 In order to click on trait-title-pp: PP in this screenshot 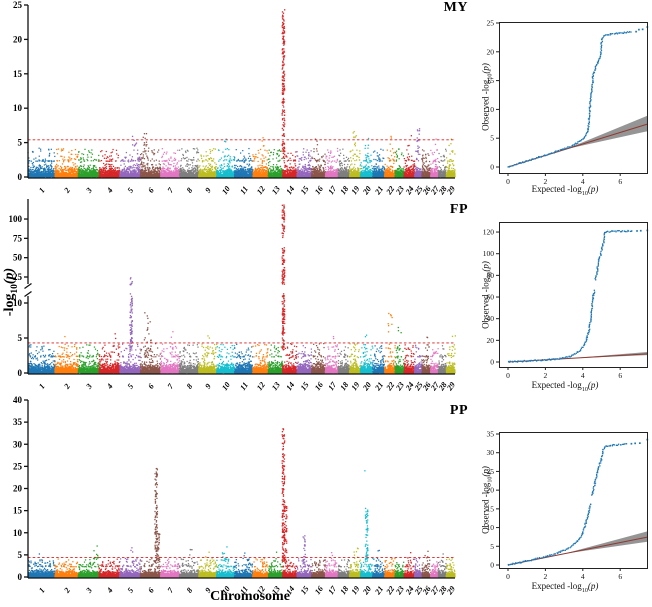, I will do `click(458, 410)`.